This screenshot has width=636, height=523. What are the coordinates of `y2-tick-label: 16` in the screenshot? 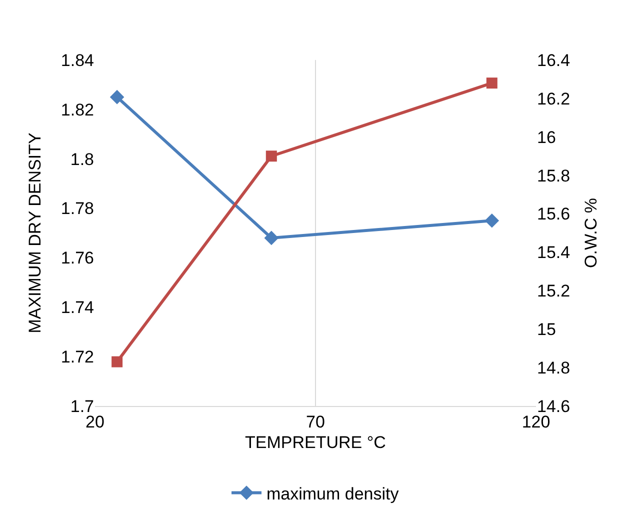 It's located at (546, 137).